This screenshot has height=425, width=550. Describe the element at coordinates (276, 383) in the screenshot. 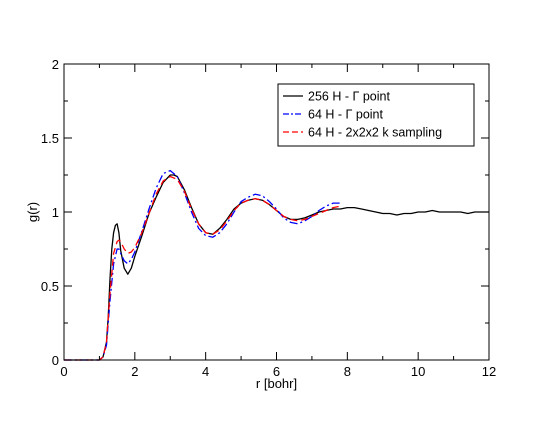

I see `x-axis-label: r [bohr]` at that location.